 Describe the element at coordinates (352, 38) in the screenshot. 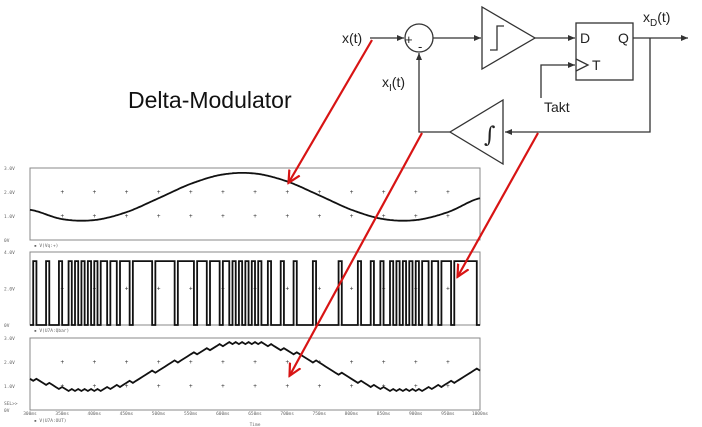

I see `input-label: x(t)` at that location.